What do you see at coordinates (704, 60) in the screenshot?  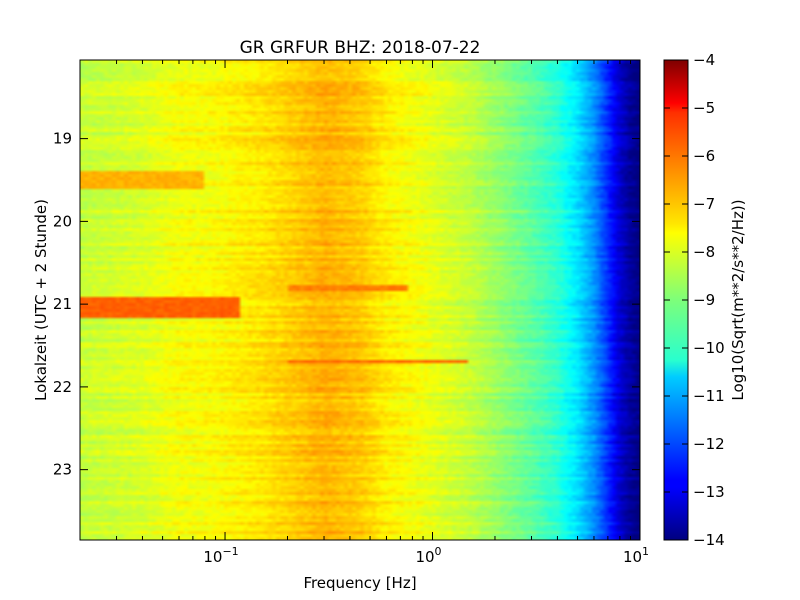 I see `colorbar-tick-label: −4` at bounding box center [704, 60].